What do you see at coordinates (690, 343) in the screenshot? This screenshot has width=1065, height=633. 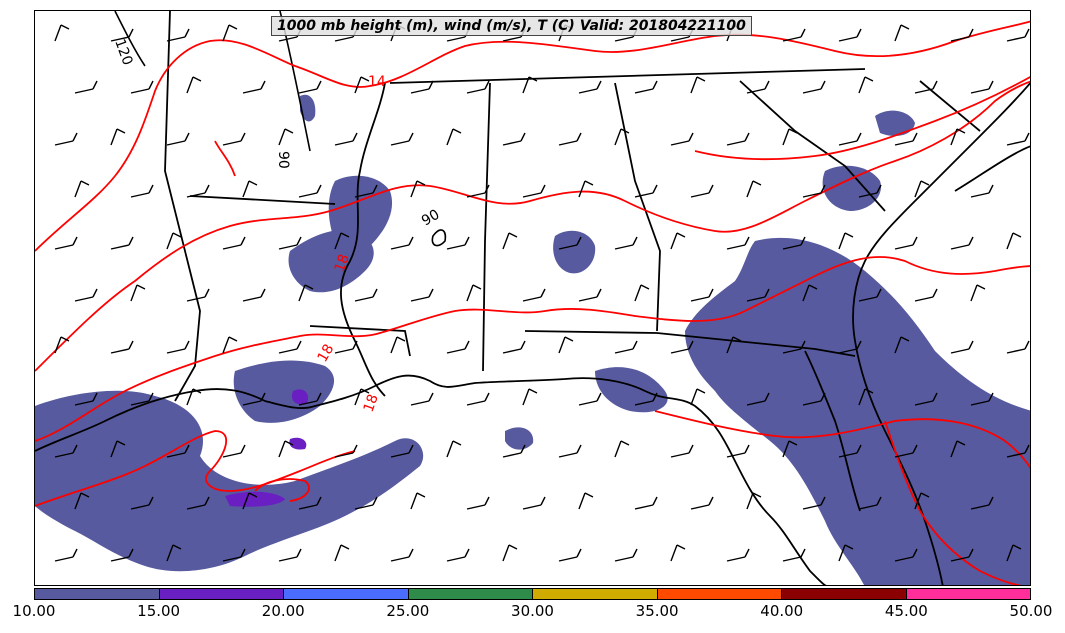 I see `state-border-fl-al` at bounding box center [690, 343].